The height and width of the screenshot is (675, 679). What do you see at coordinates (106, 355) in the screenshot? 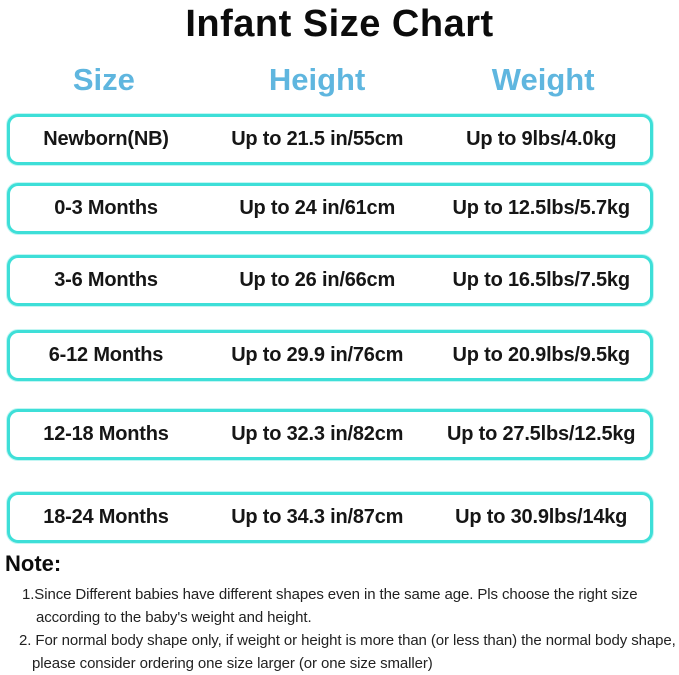
I see `row-size-cell: 6-12 Months` at bounding box center [106, 355].